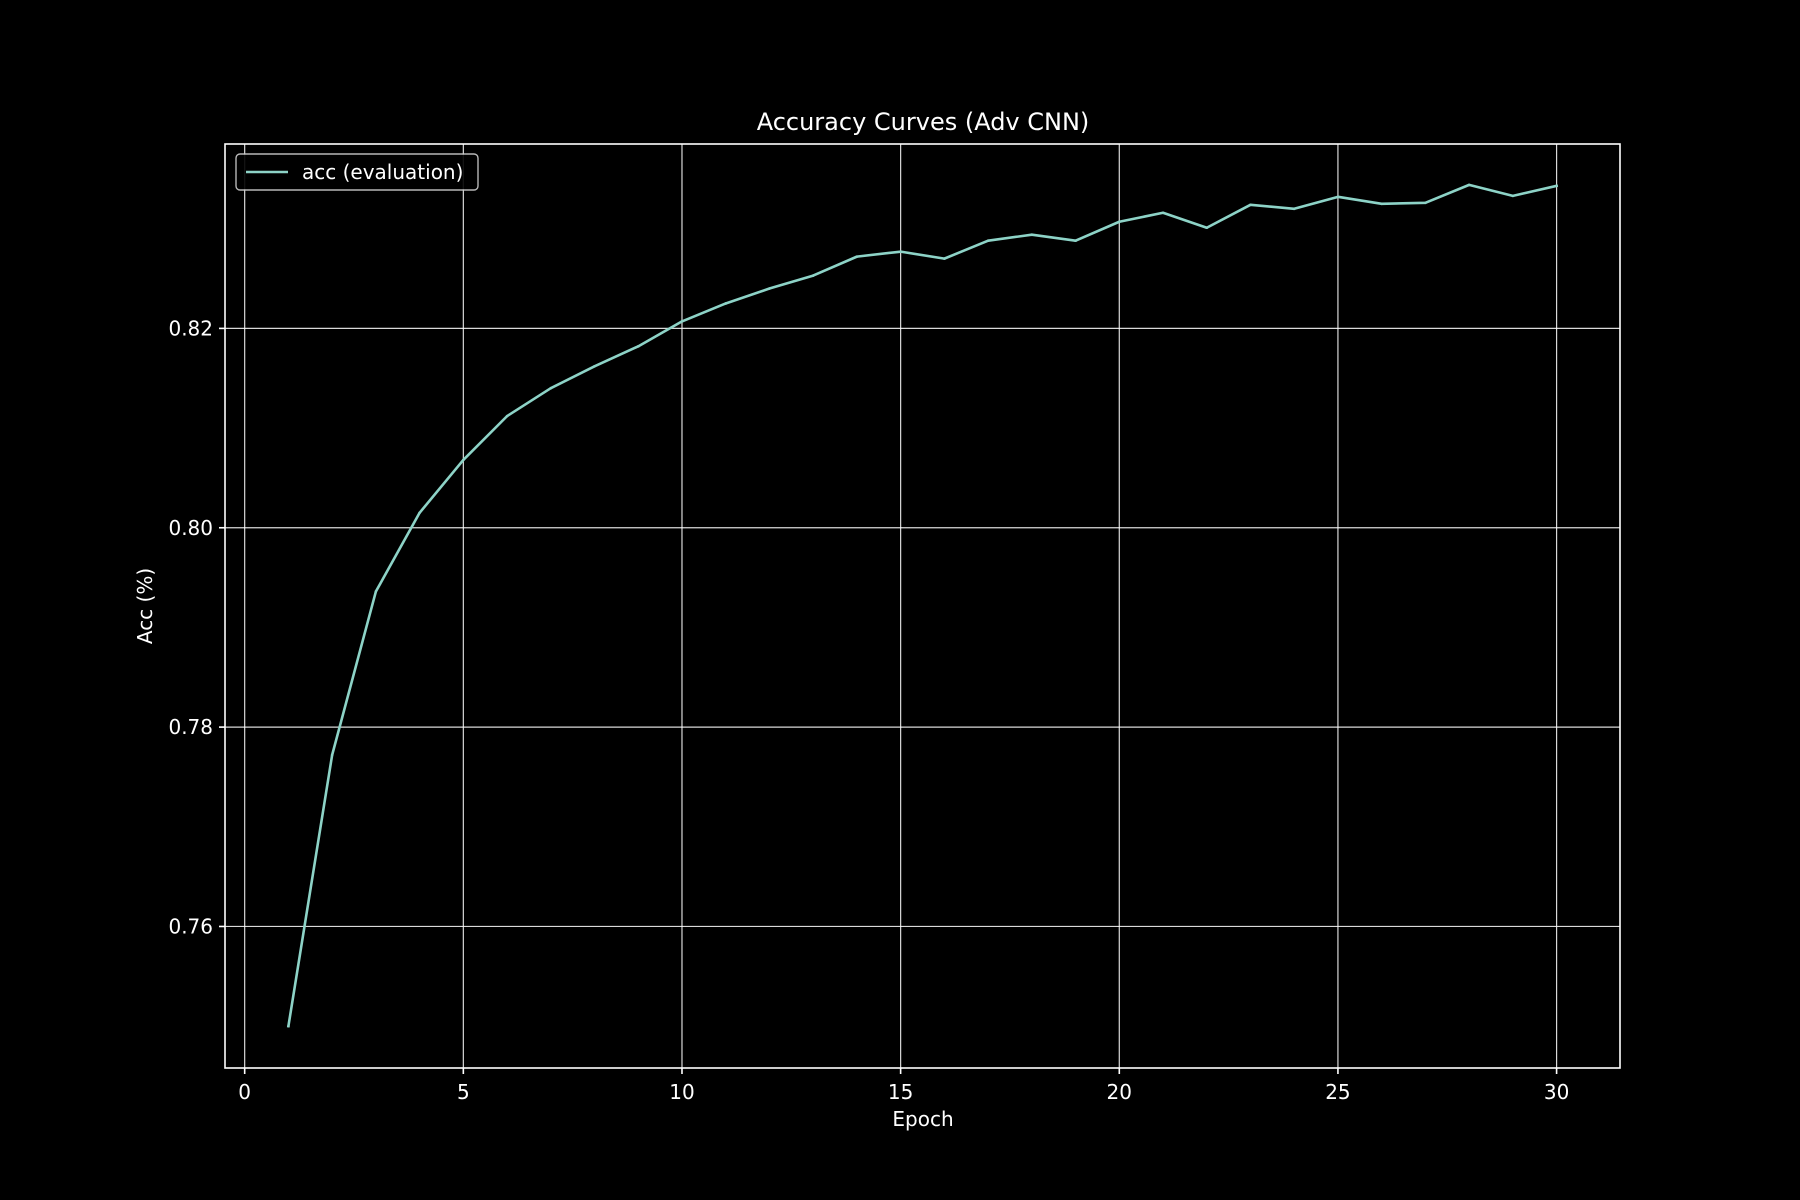 This screenshot has height=1200, width=1800. I want to click on legend: acc (evaluation), so click(357, 172).